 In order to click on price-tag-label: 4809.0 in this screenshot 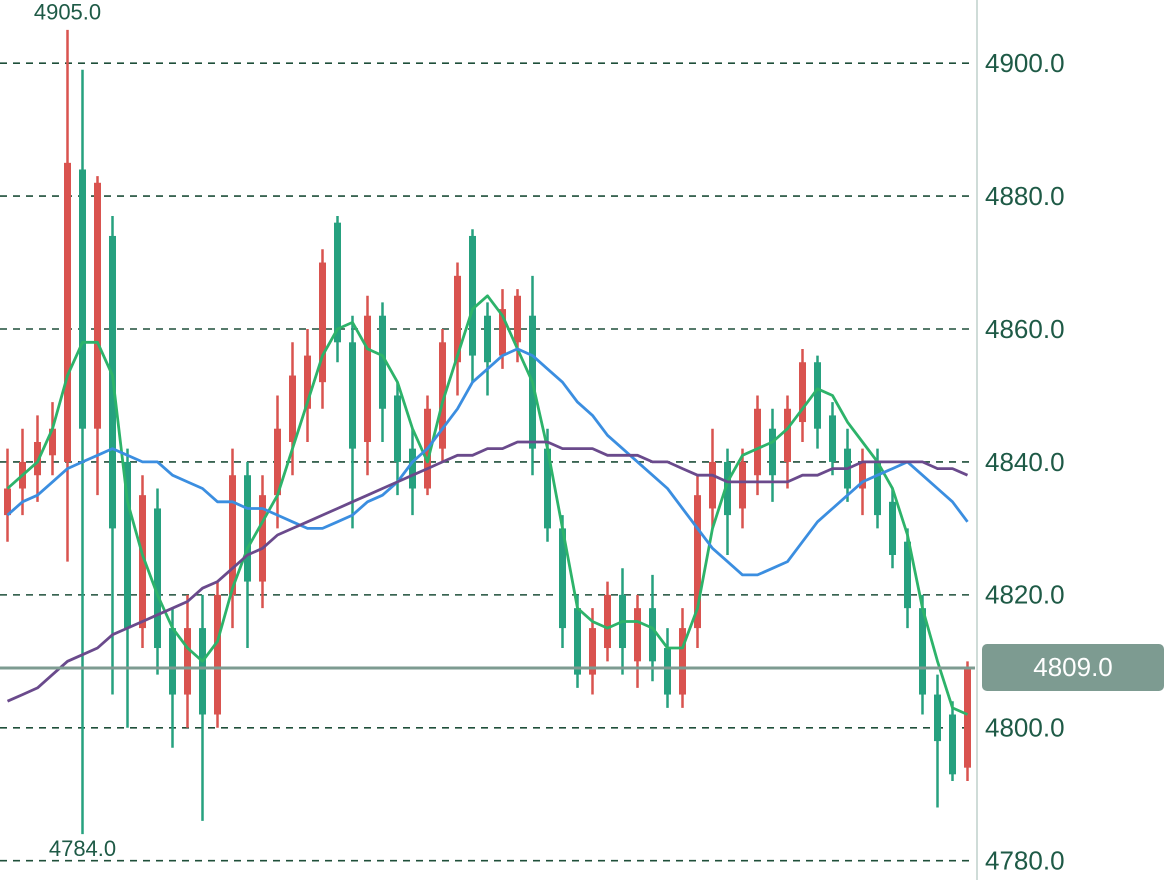, I will do `click(1073, 667)`.